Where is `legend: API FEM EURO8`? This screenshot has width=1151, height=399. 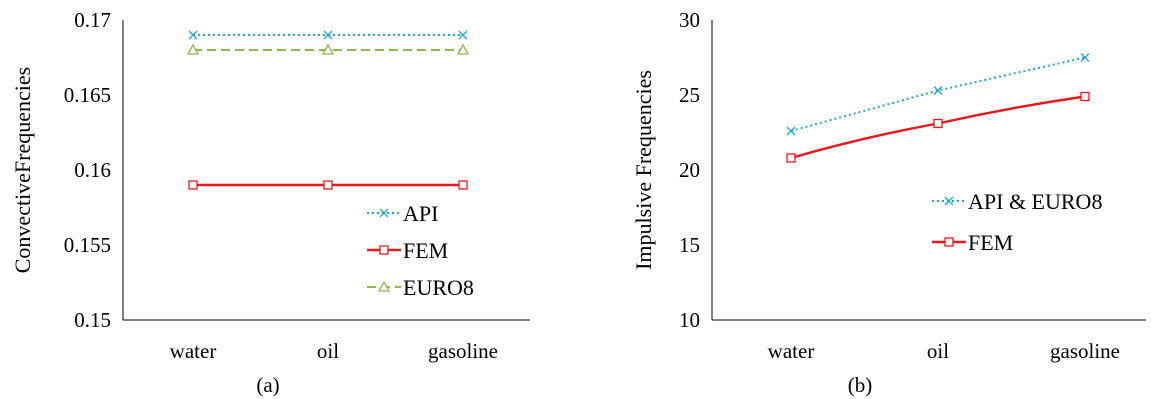
legend: API FEM EURO8 is located at coordinates (420, 250).